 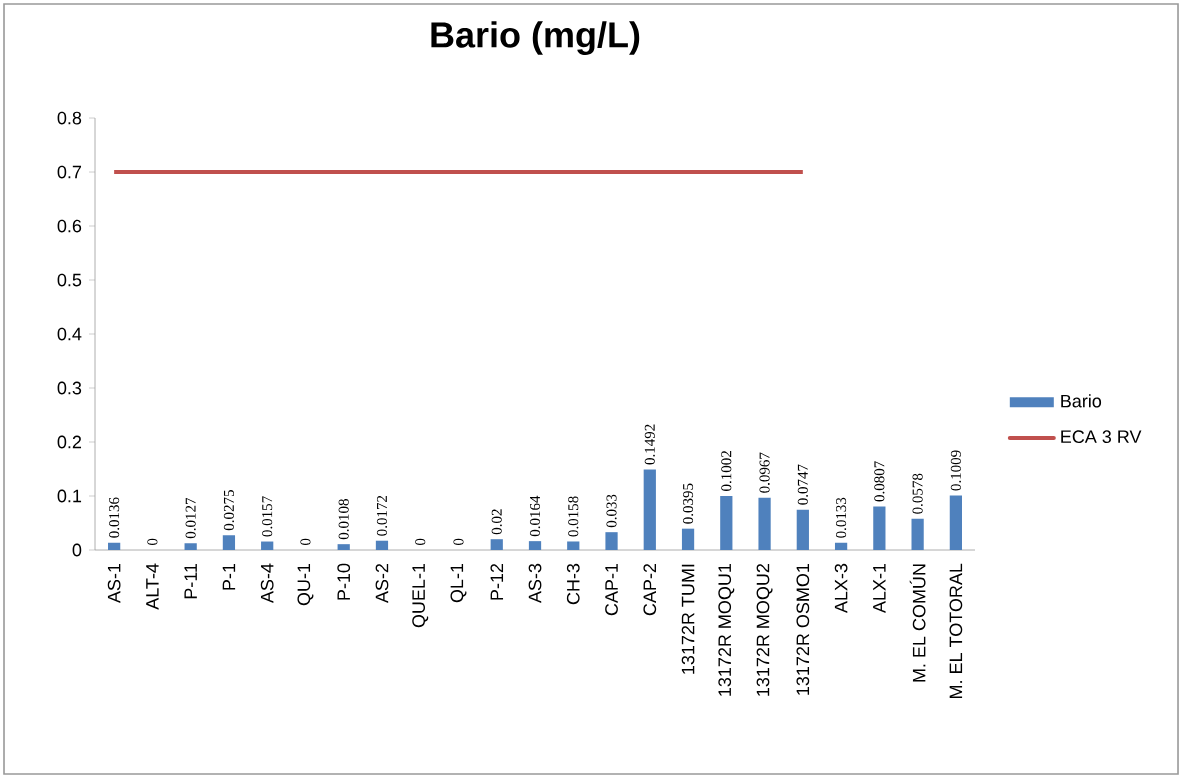 What do you see at coordinates (803, 629) in the screenshot?
I see `x-tick-label: 13172R OSMO1` at bounding box center [803, 629].